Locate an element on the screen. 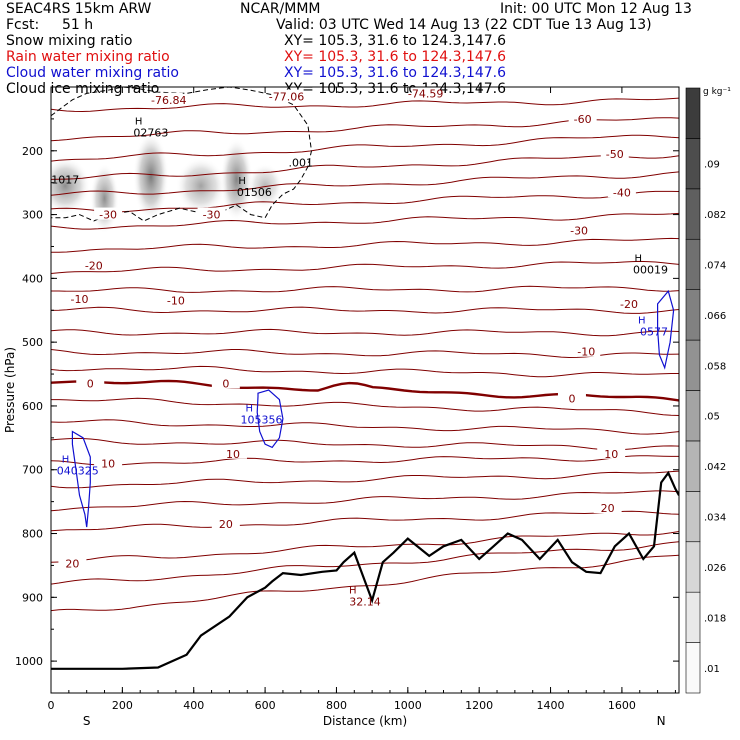 This screenshot has width=740, height=740. extremum-value: 0577 is located at coordinates (654, 331).